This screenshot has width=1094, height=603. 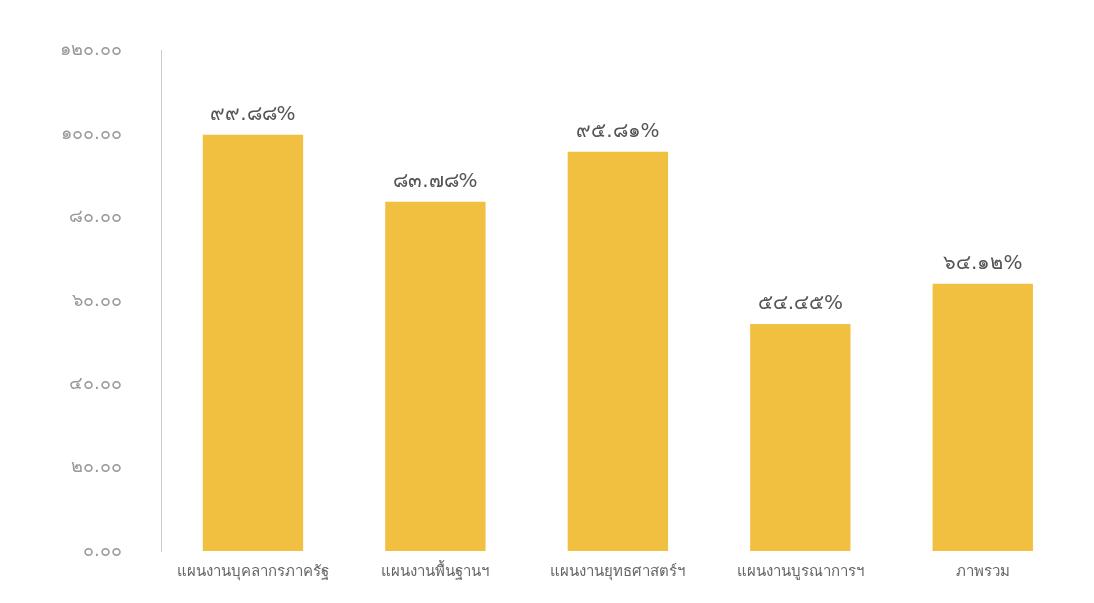 I want to click on x-tick-label: แผนงานยุทธศาสตร์ฯ, so click(x=618, y=571).